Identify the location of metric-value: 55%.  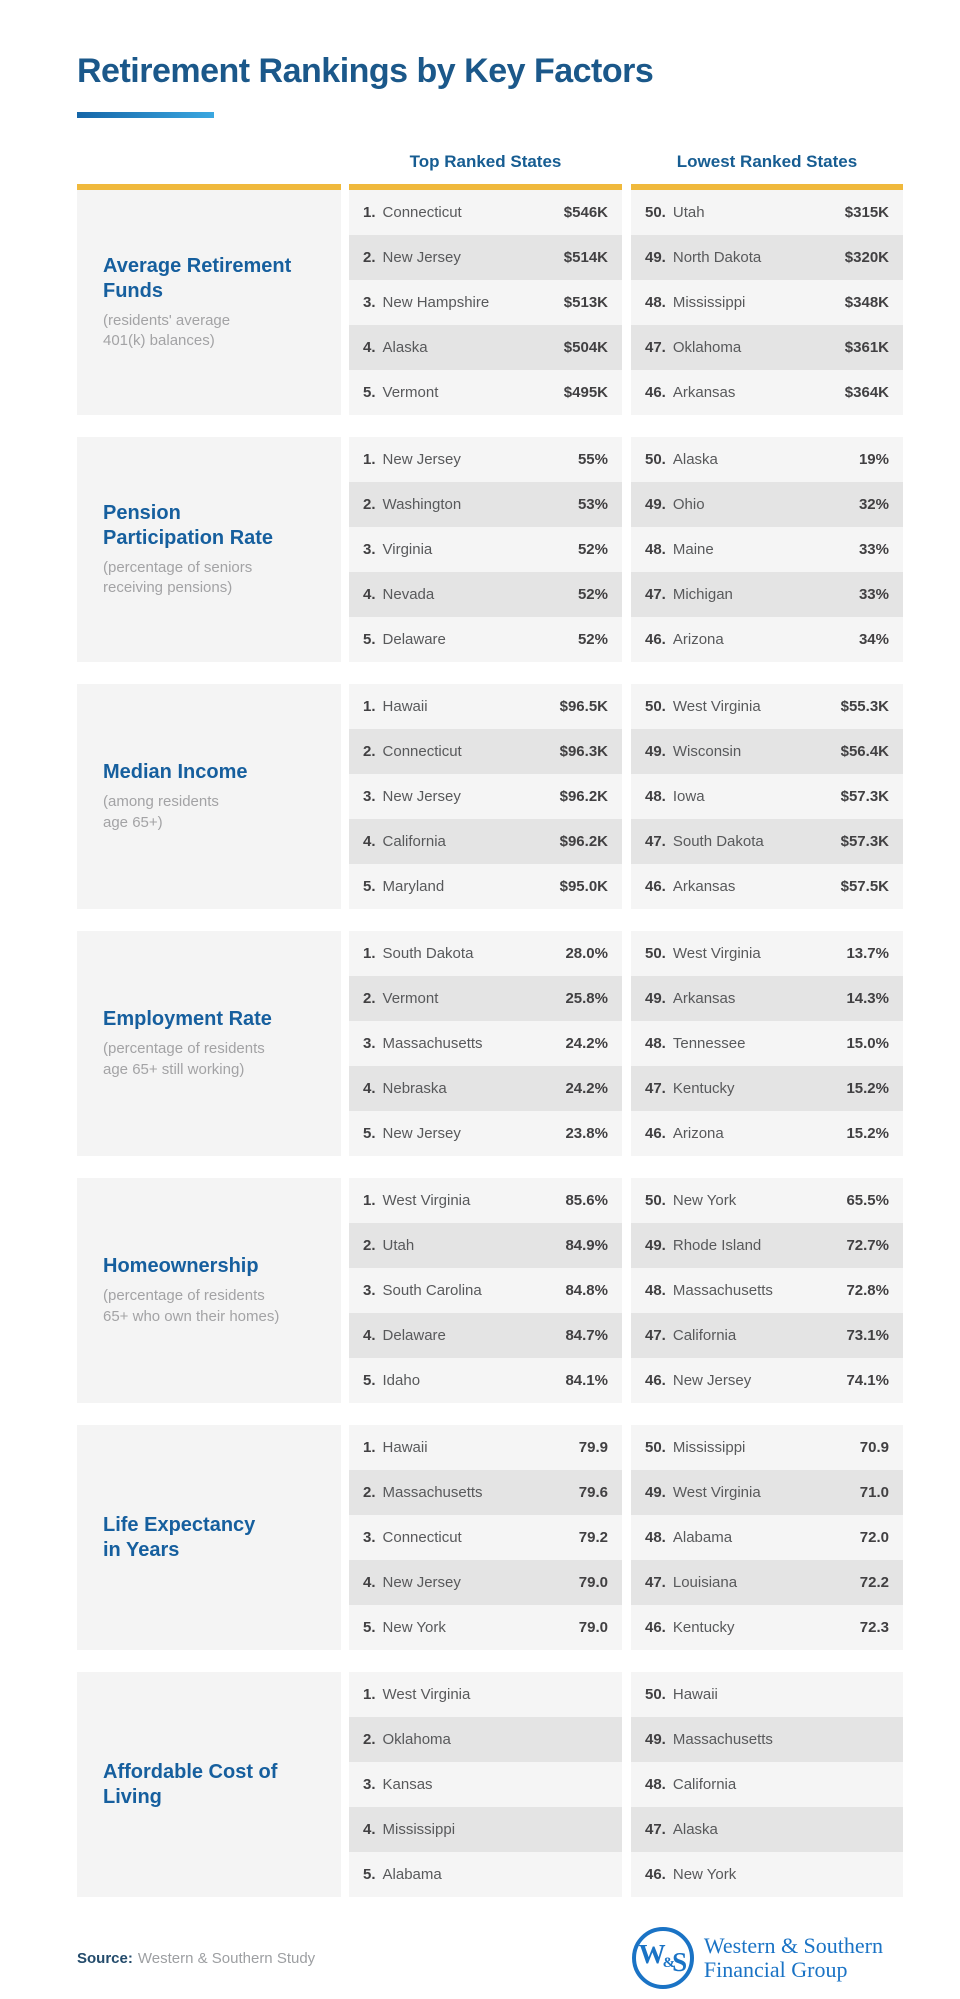
(592, 460).